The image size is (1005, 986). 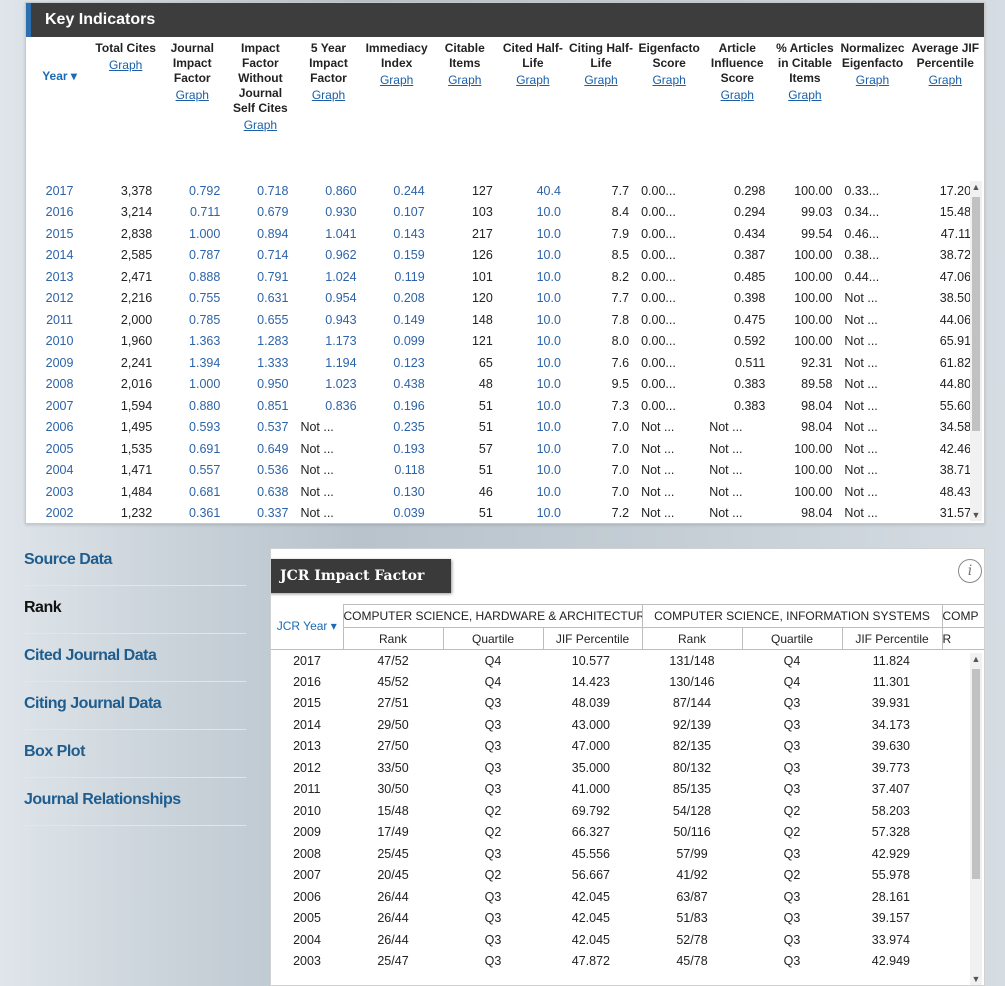 I want to click on table-cell: 148, so click(x=482, y=319).